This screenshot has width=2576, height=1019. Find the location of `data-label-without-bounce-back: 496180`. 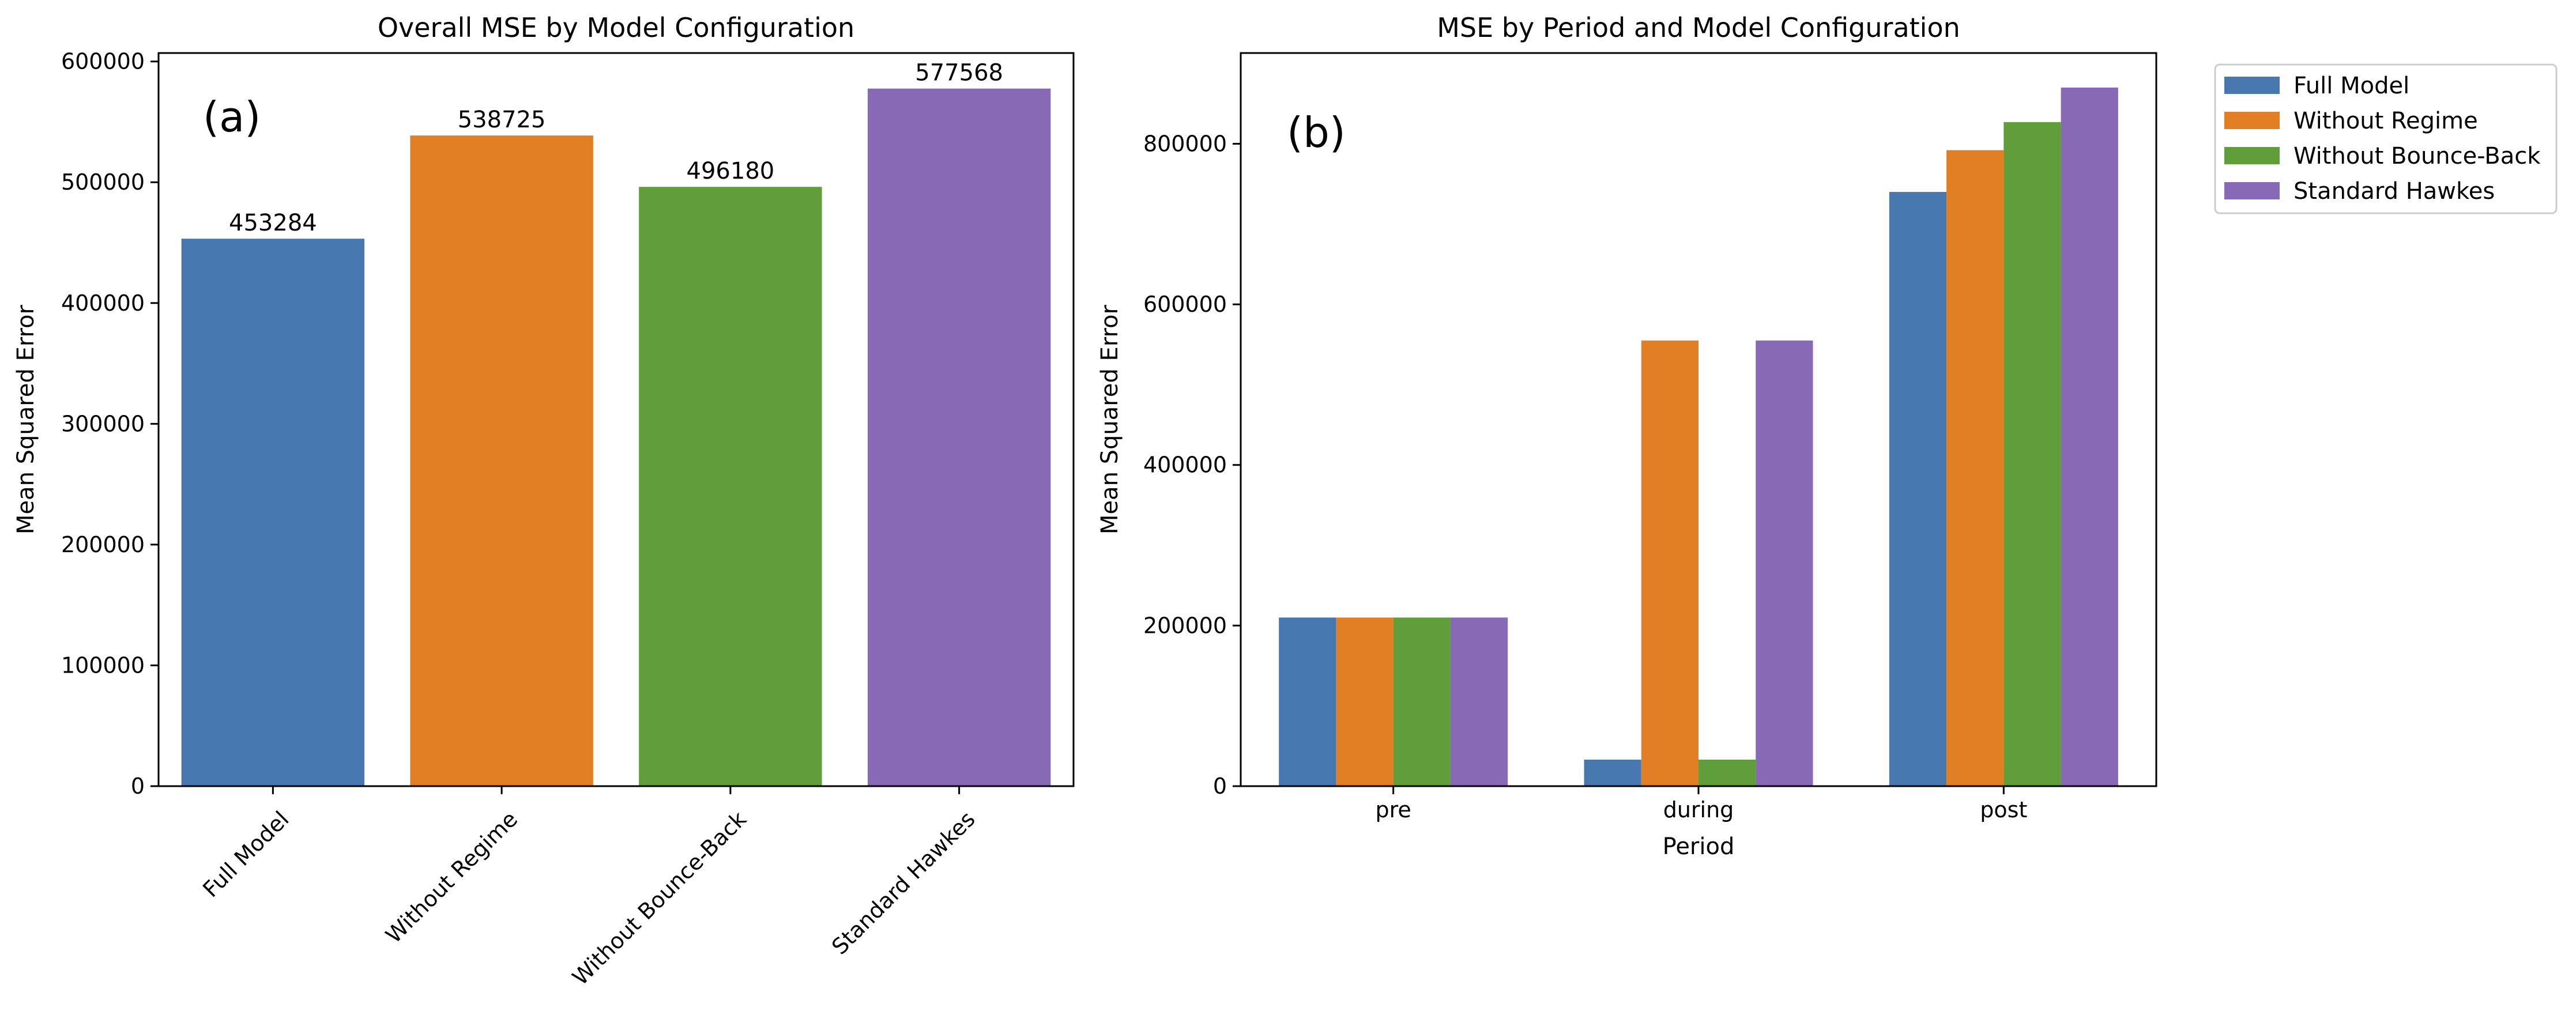

data-label-without-bounce-back: 496180 is located at coordinates (731, 171).